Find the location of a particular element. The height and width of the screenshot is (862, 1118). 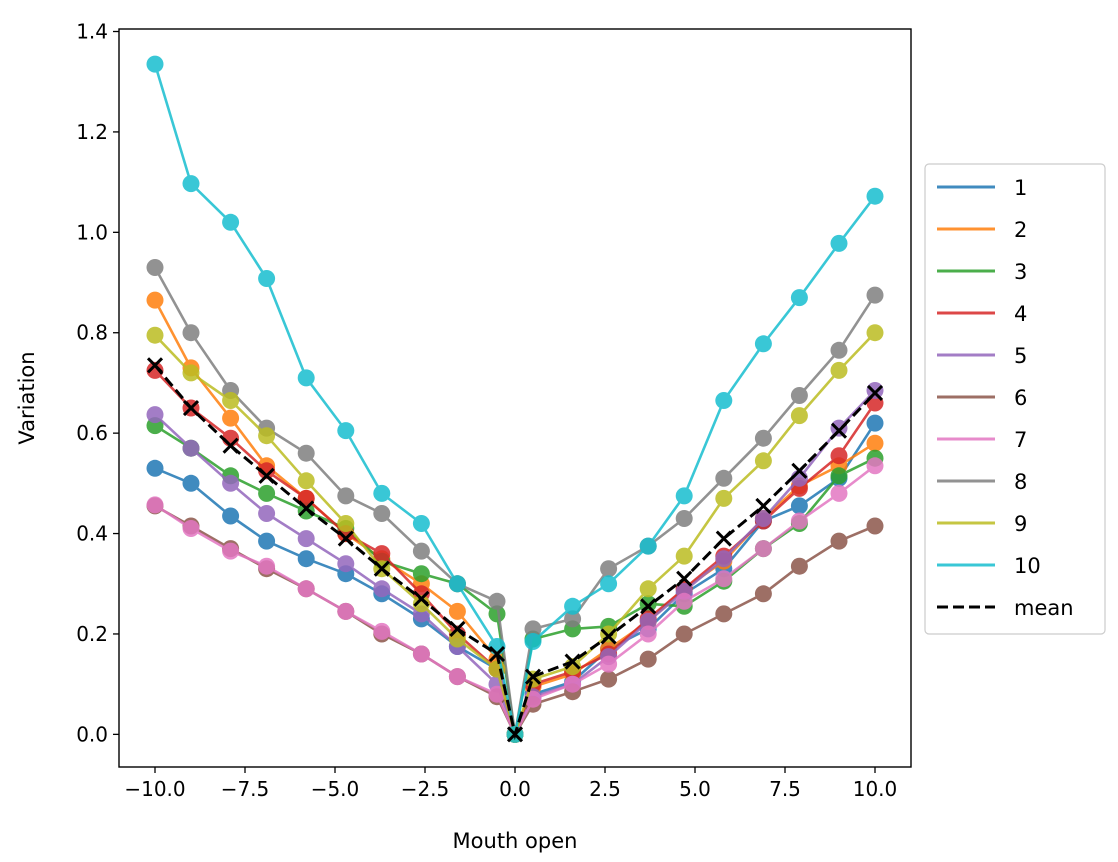

legend-frame is located at coordinates (1015, 399).